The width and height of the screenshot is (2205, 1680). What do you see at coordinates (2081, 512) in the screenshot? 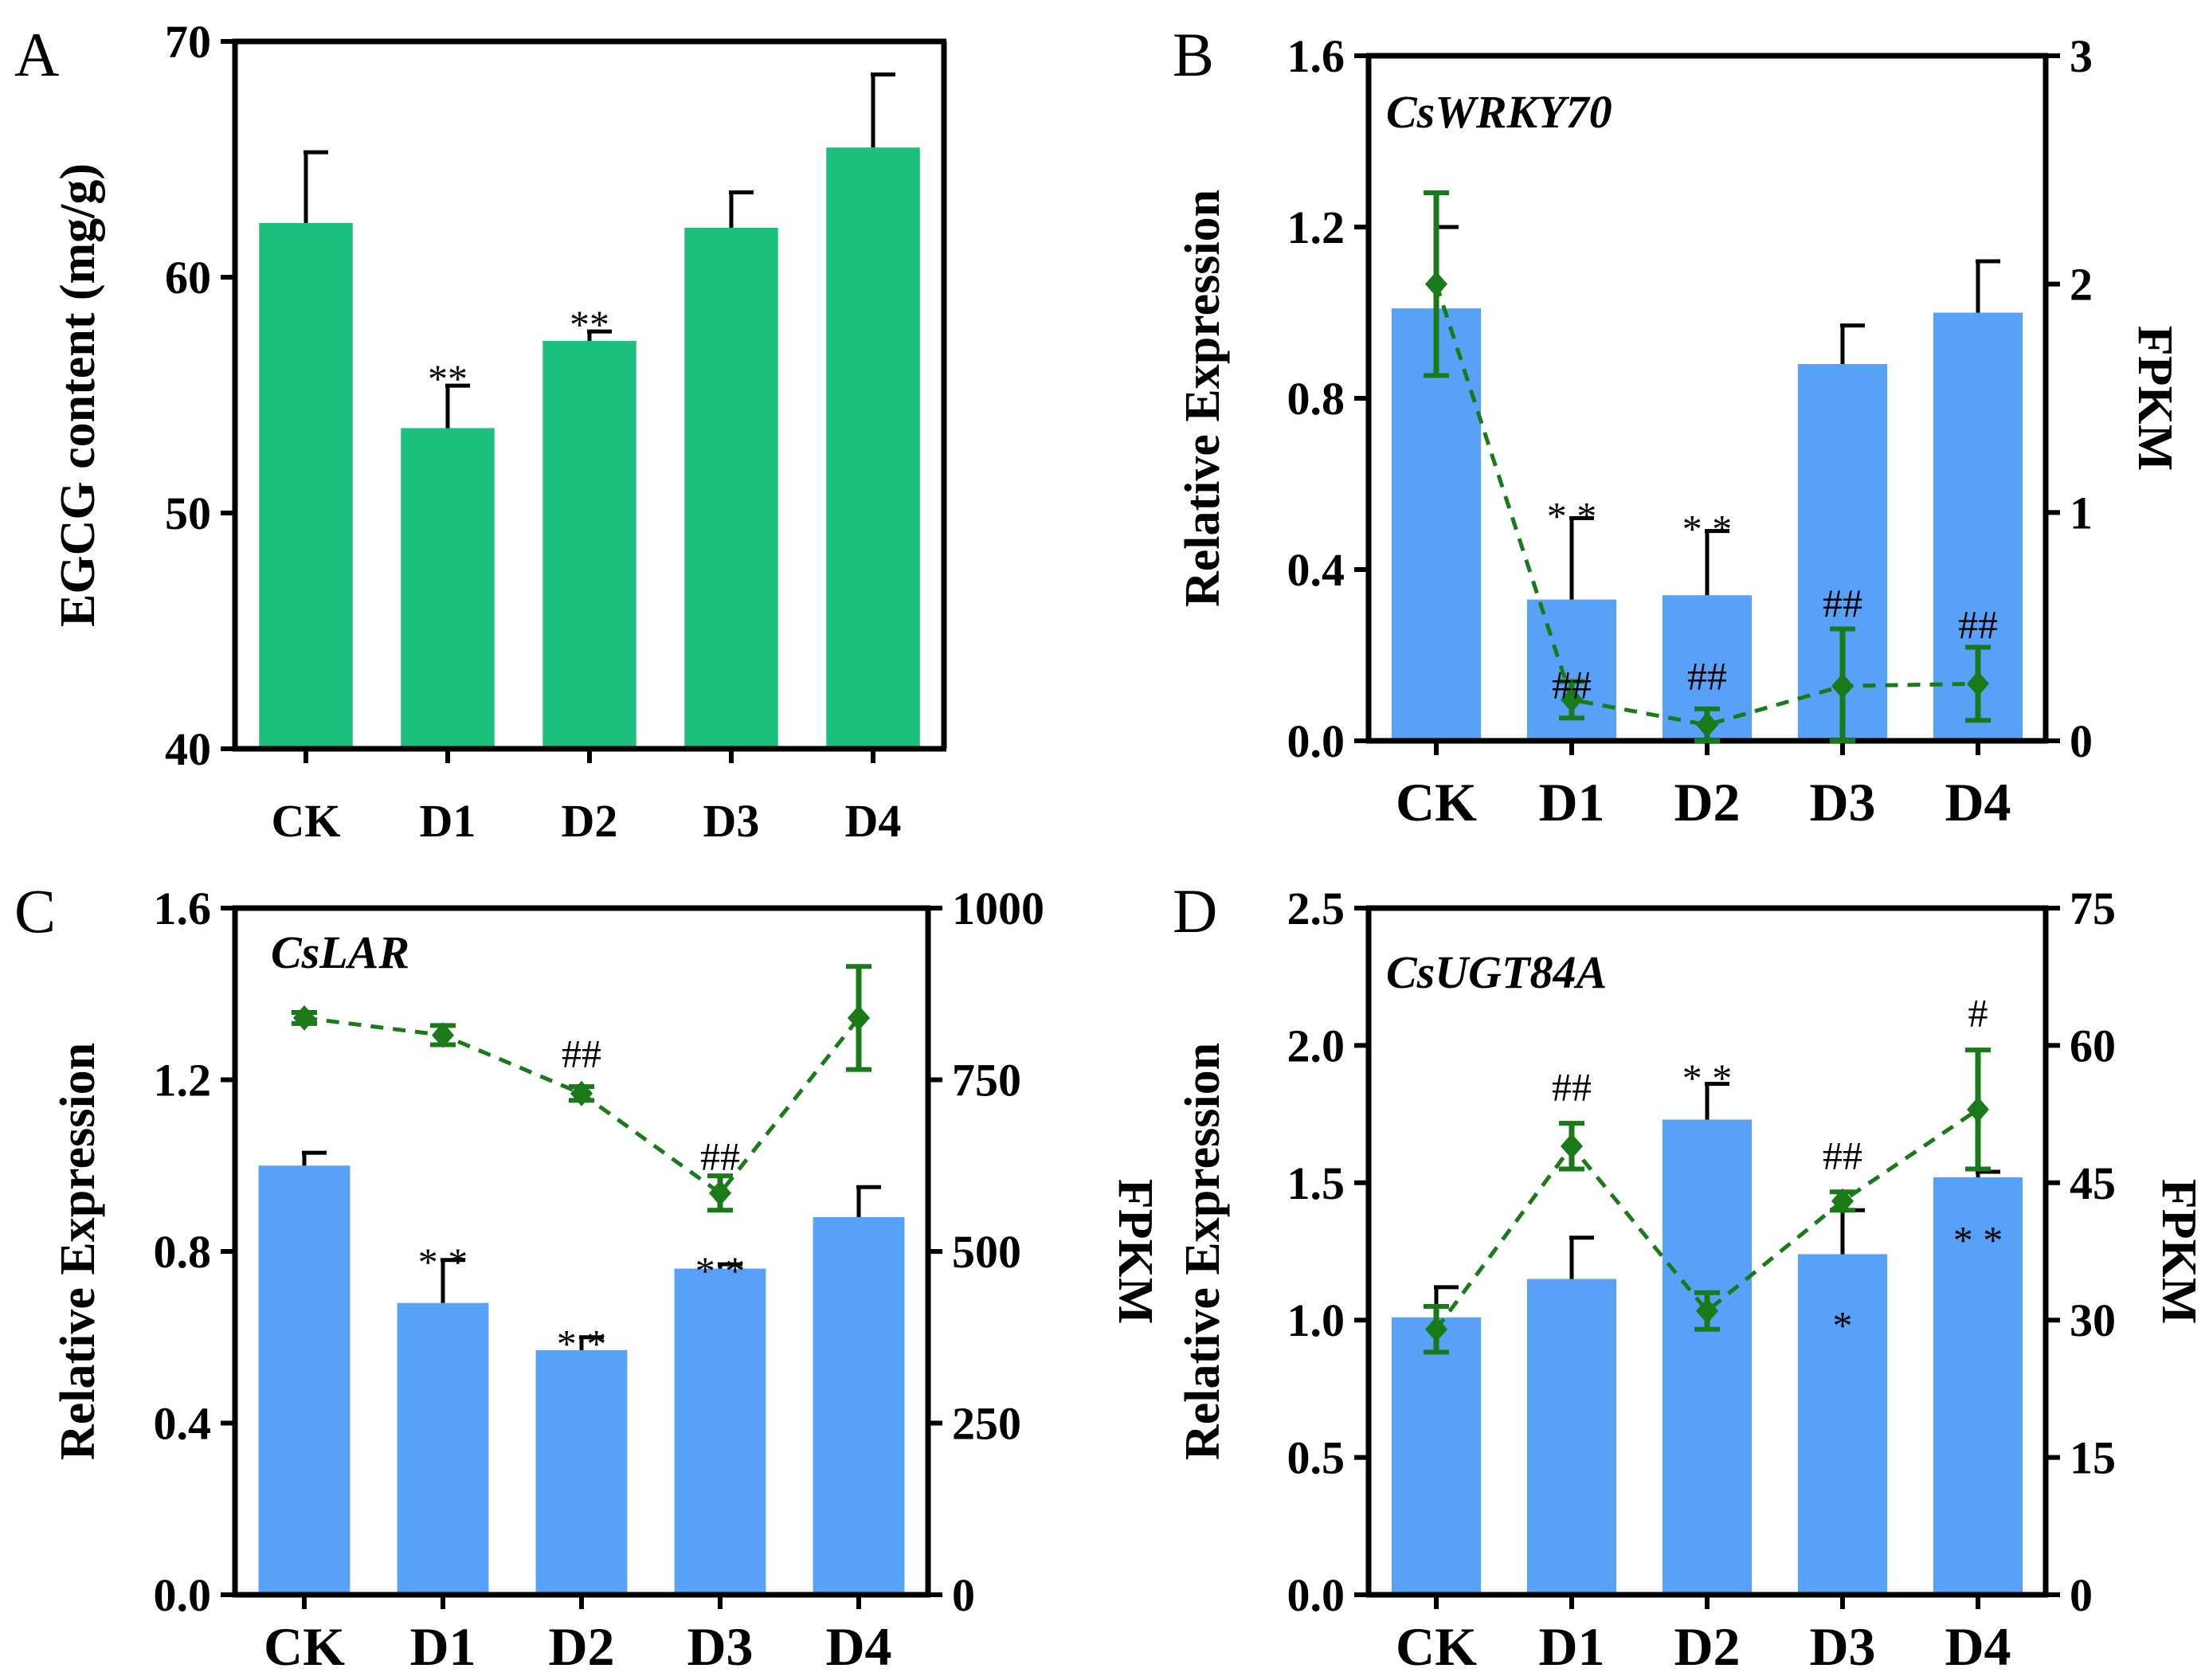
I see `y2-tick-label: 1` at bounding box center [2081, 512].